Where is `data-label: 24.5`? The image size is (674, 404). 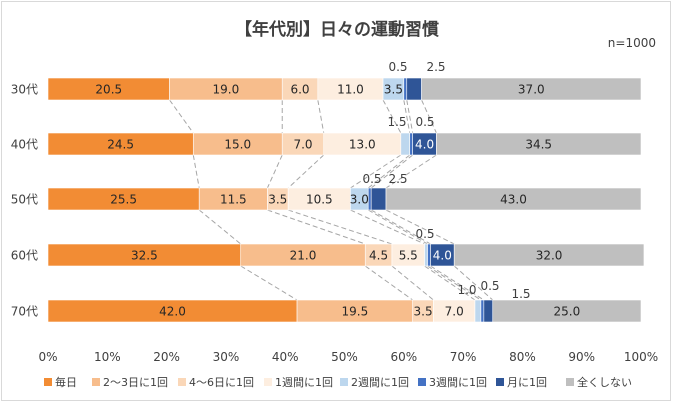
data-label: 24.5 is located at coordinates (120, 145).